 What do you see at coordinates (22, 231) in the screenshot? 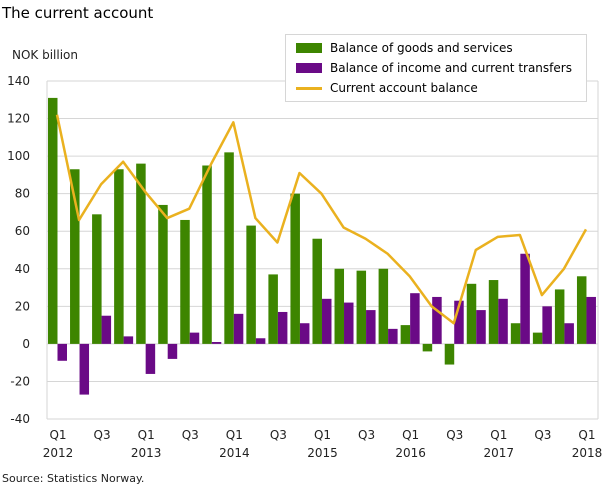
I see `y-tick-label: 60` at bounding box center [22, 231].